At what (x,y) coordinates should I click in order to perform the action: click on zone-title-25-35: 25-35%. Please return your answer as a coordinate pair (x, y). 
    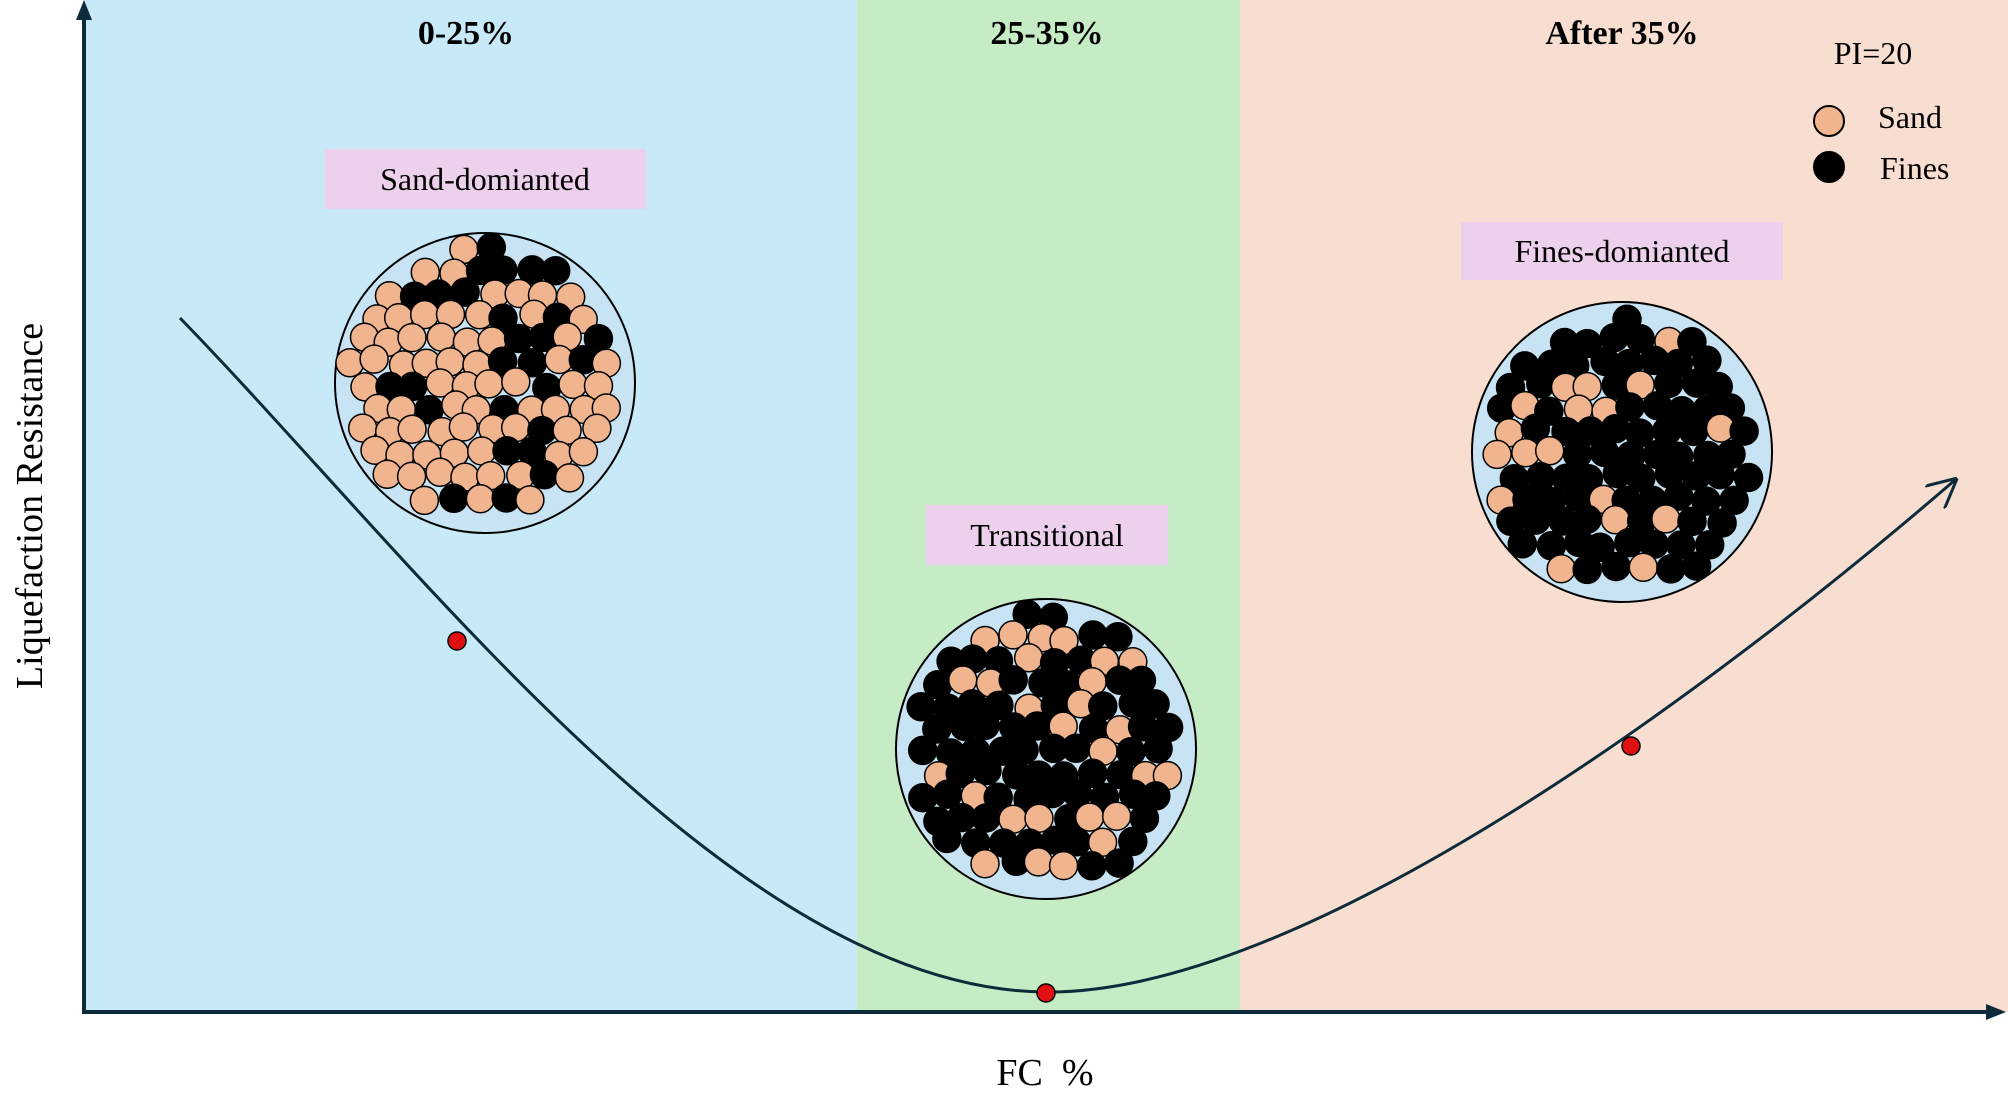
    Looking at the image, I should click on (1046, 33).